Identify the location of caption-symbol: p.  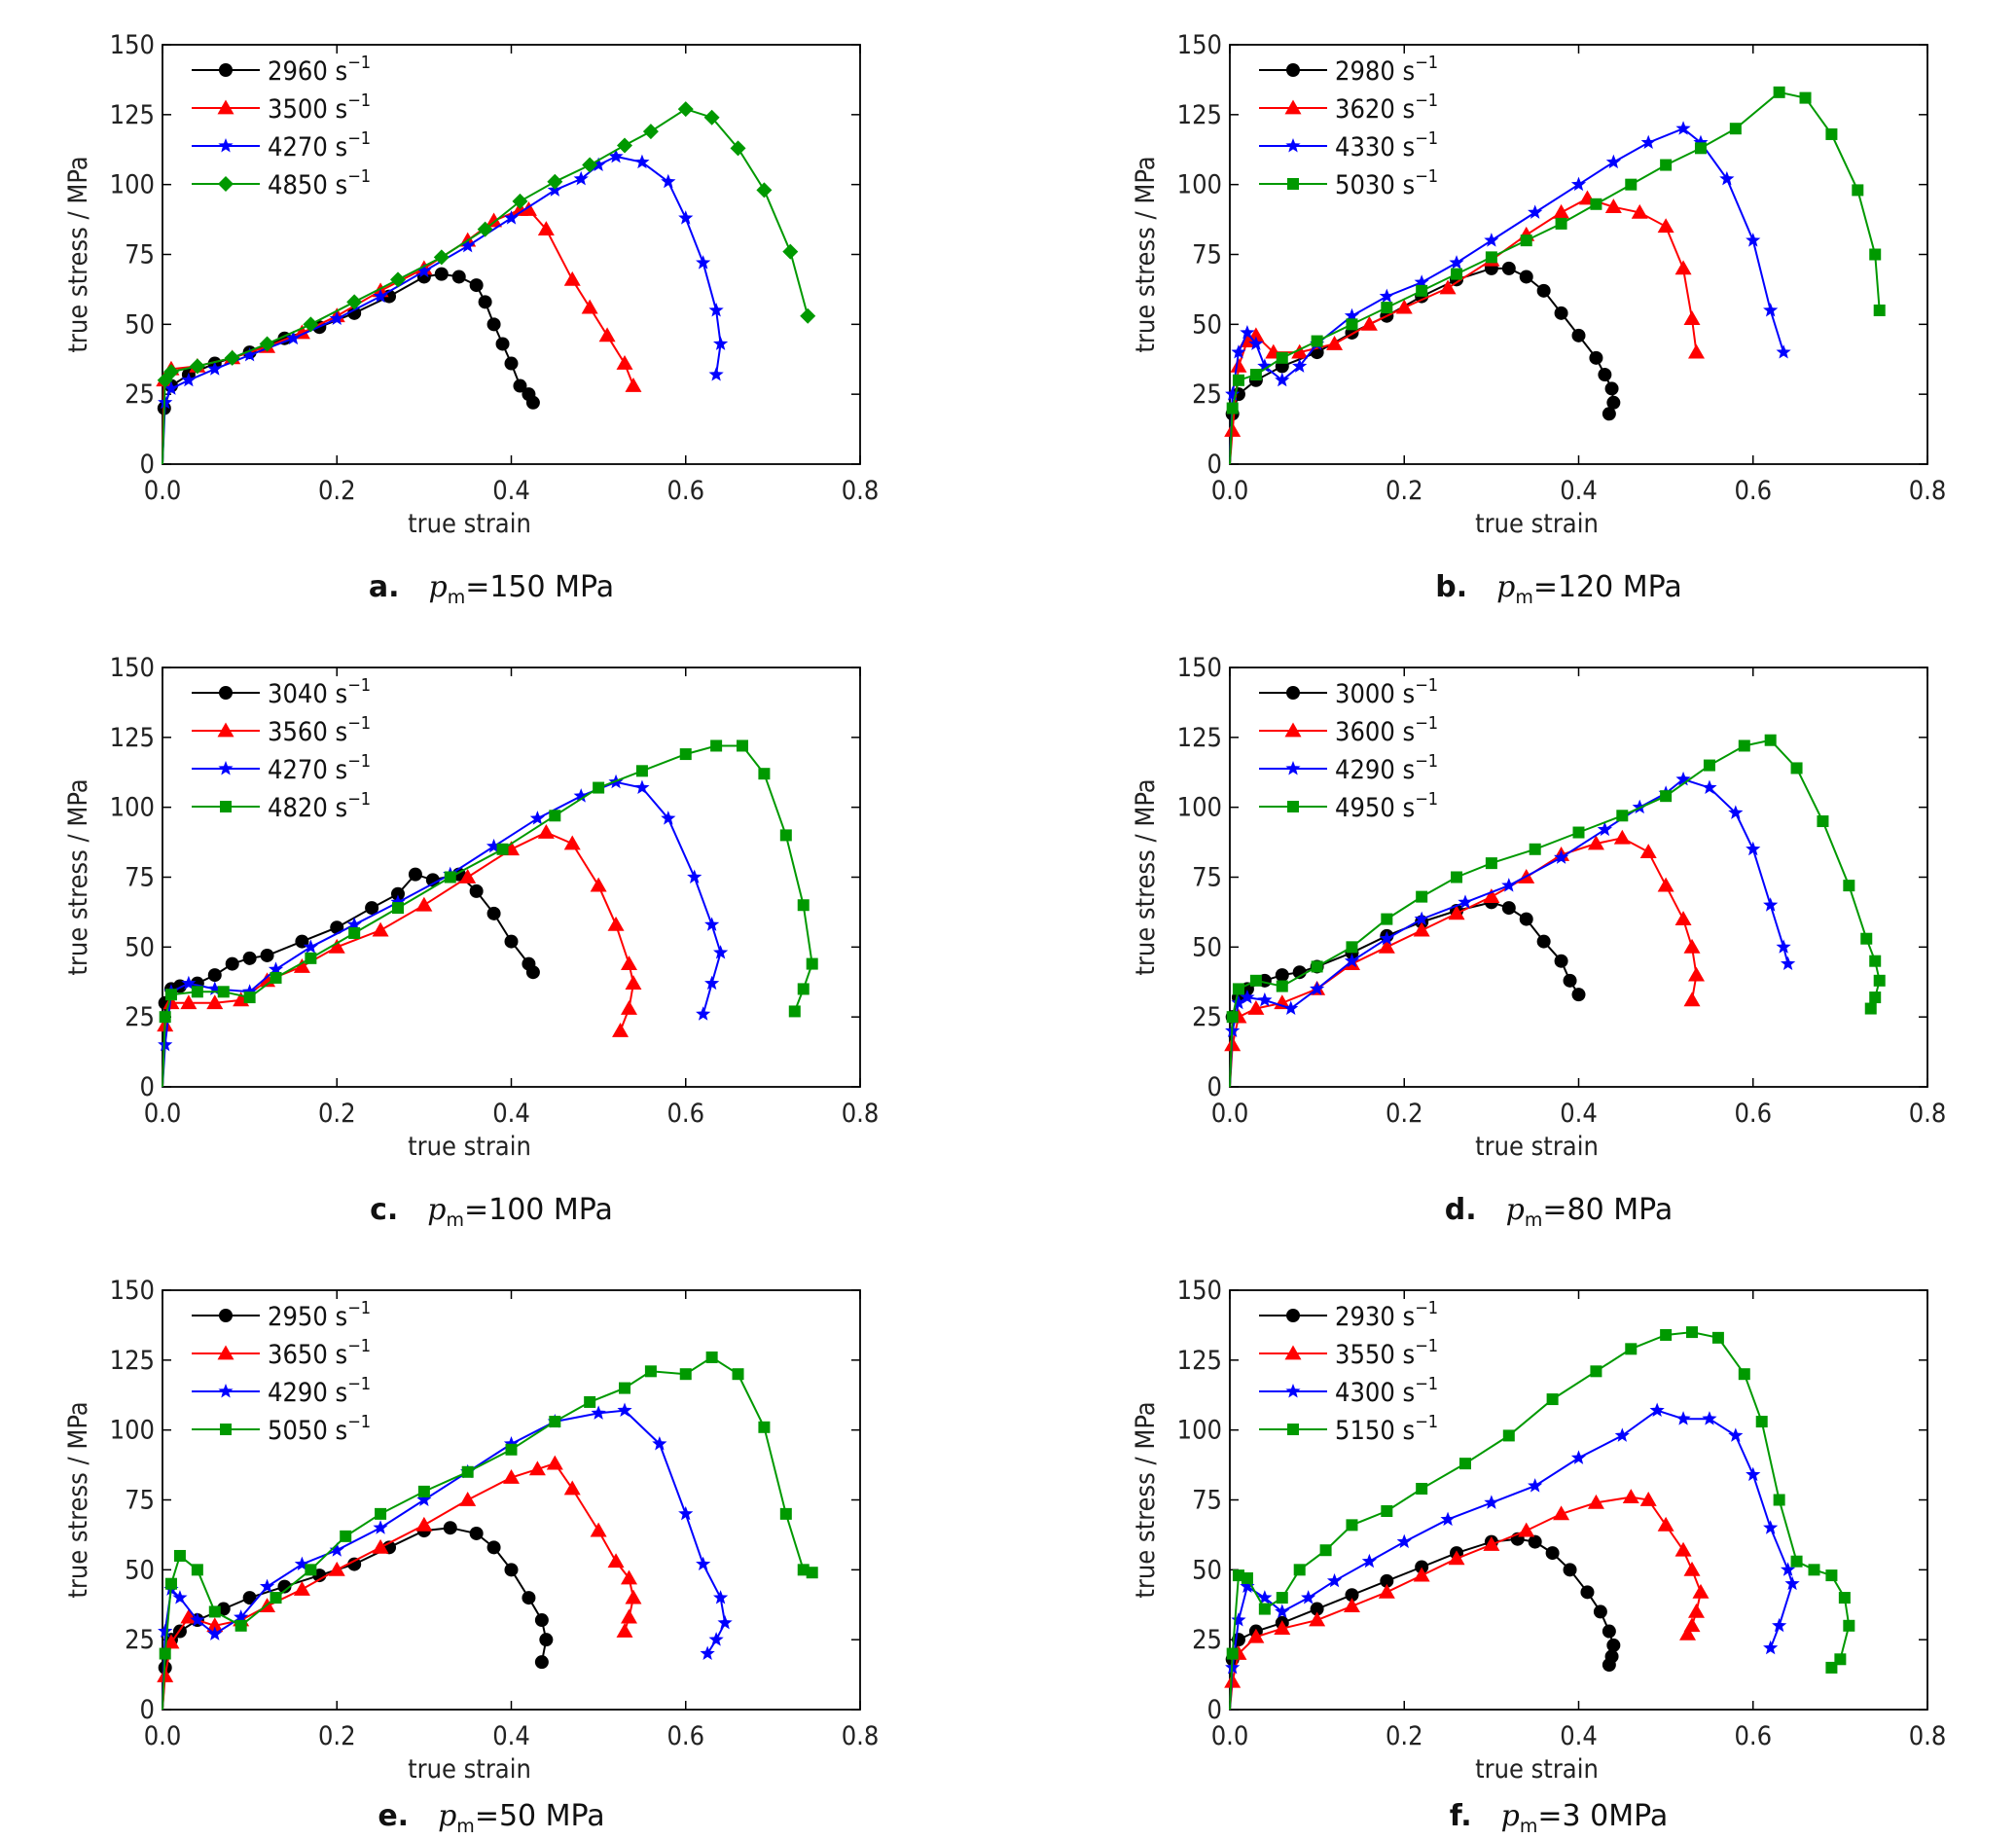
(1510, 1816).